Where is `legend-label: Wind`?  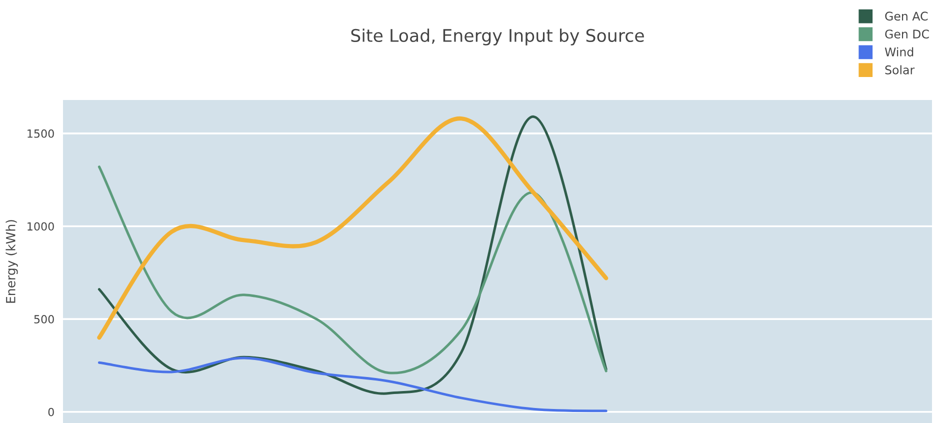 legend-label: Wind is located at coordinates (899, 51).